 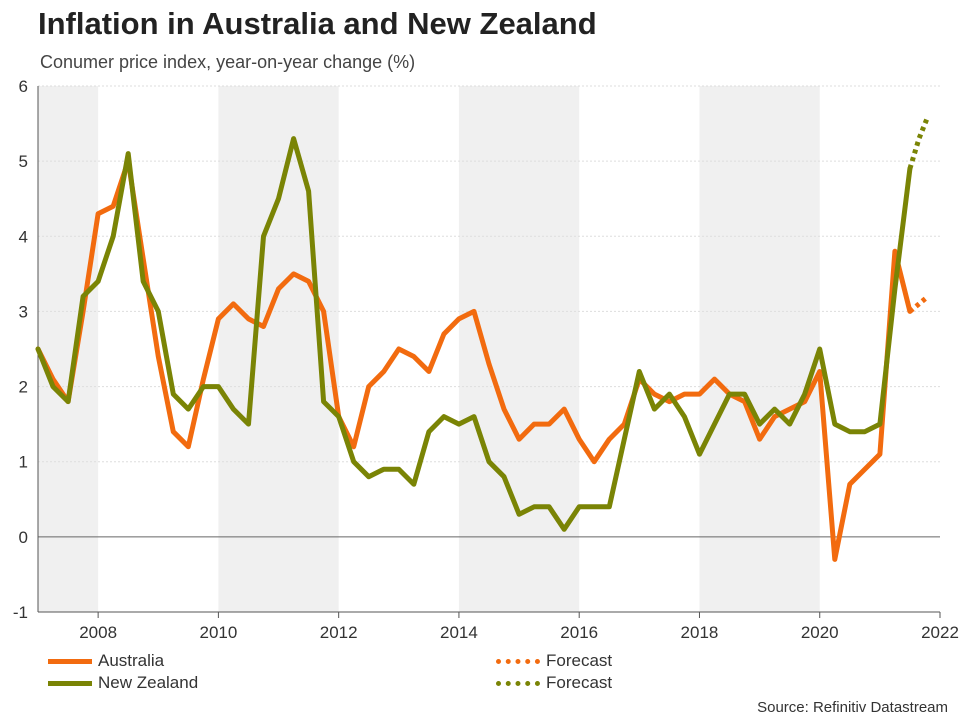 I want to click on legend-swatch-forecast-australia, so click(x=518, y=661).